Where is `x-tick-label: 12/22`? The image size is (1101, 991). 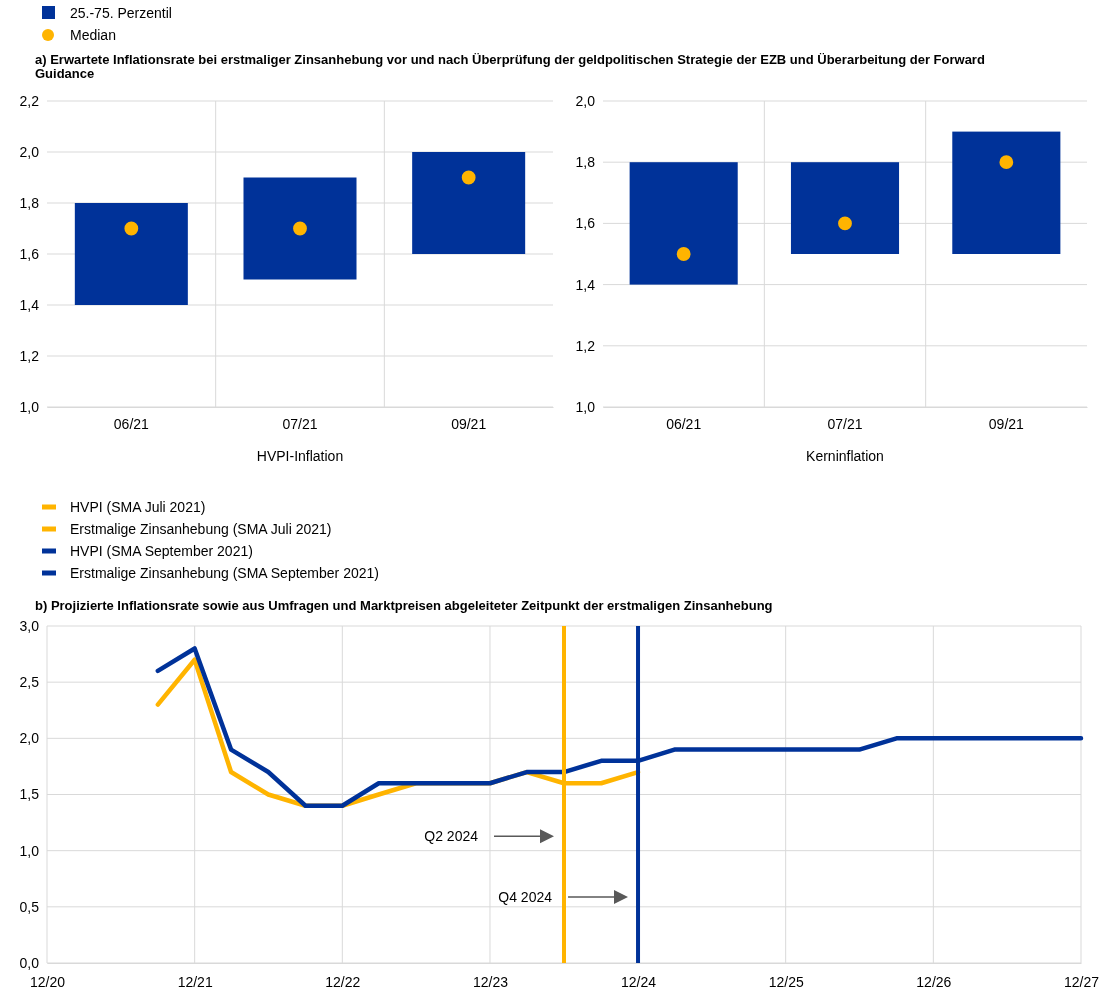 x-tick-label: 12/22 is located at coordinates (343, 981).